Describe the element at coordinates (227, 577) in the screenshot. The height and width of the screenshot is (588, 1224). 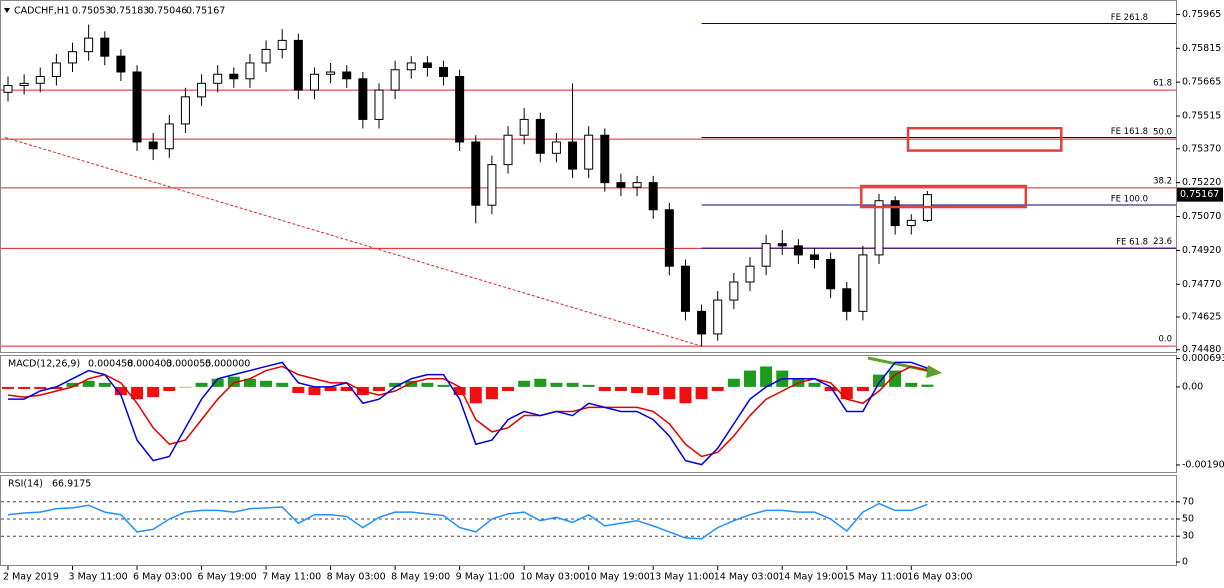
I see `x-tick-label: 6 May 19:00` at that location.